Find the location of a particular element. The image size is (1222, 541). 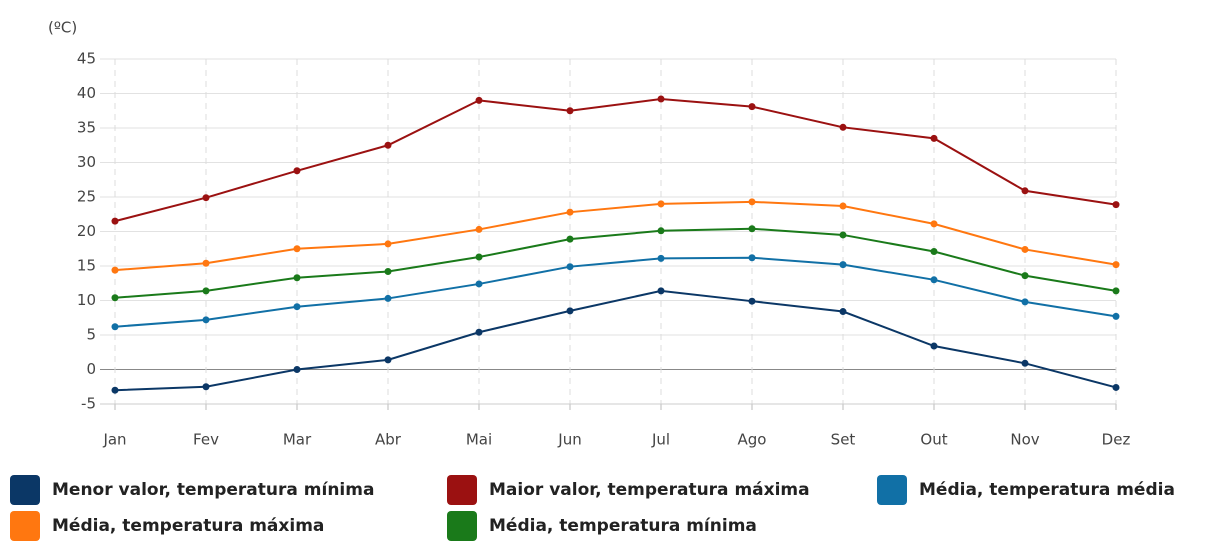

x-tick-label: Abr is located at coordinates (388, 440).